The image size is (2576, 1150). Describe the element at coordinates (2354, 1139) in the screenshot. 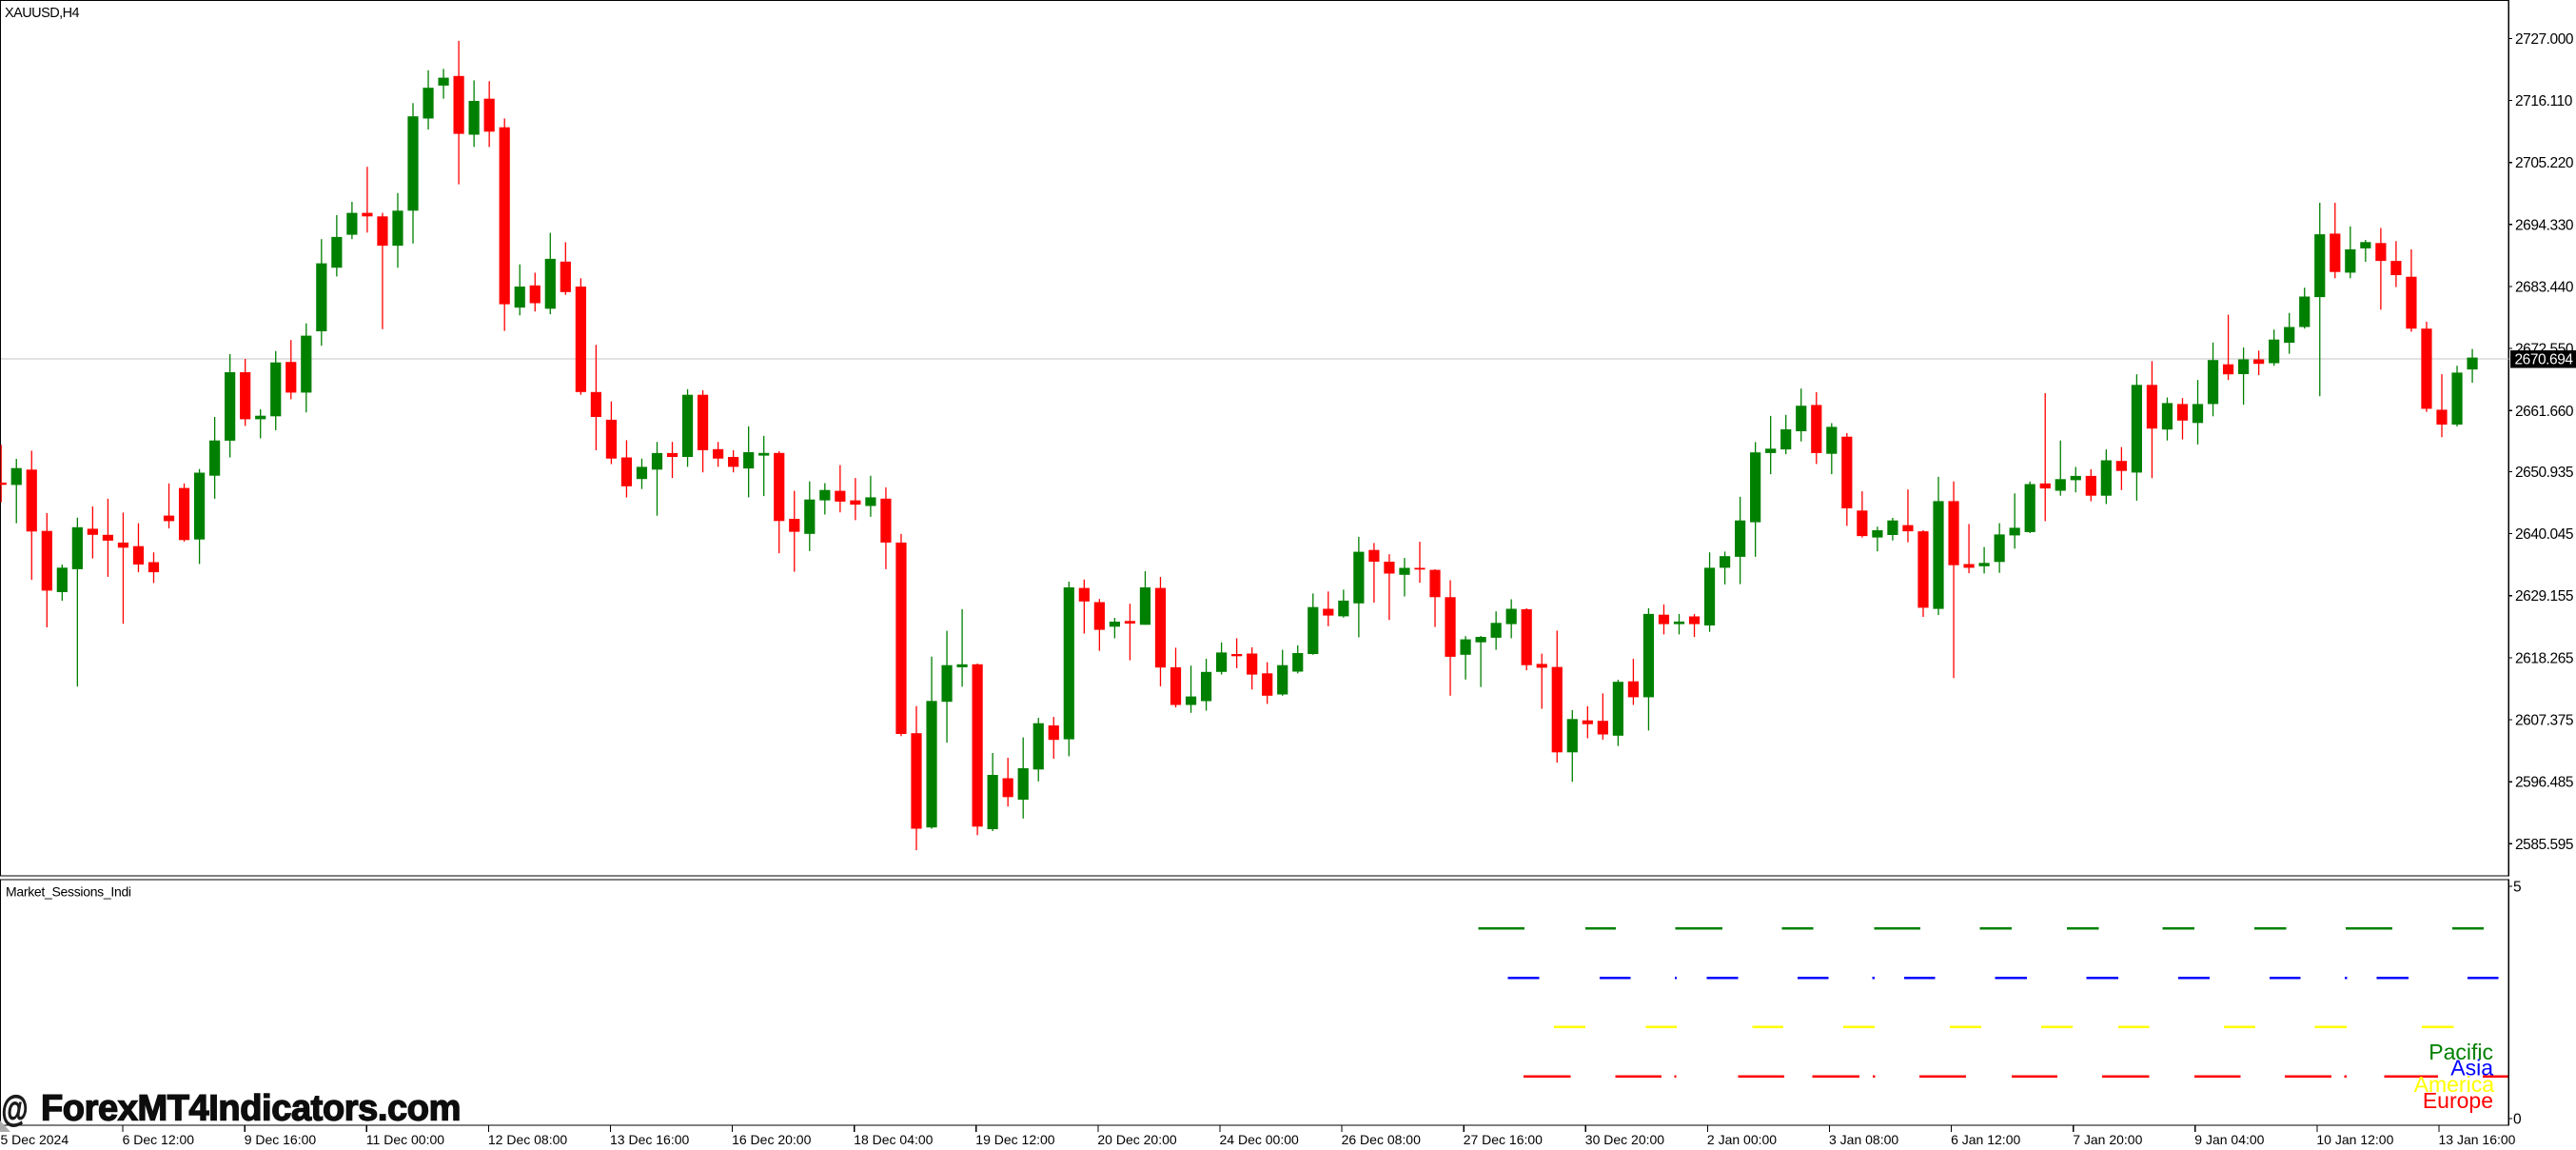

I see `svg-text: 10 Jan 12:00` at that location.